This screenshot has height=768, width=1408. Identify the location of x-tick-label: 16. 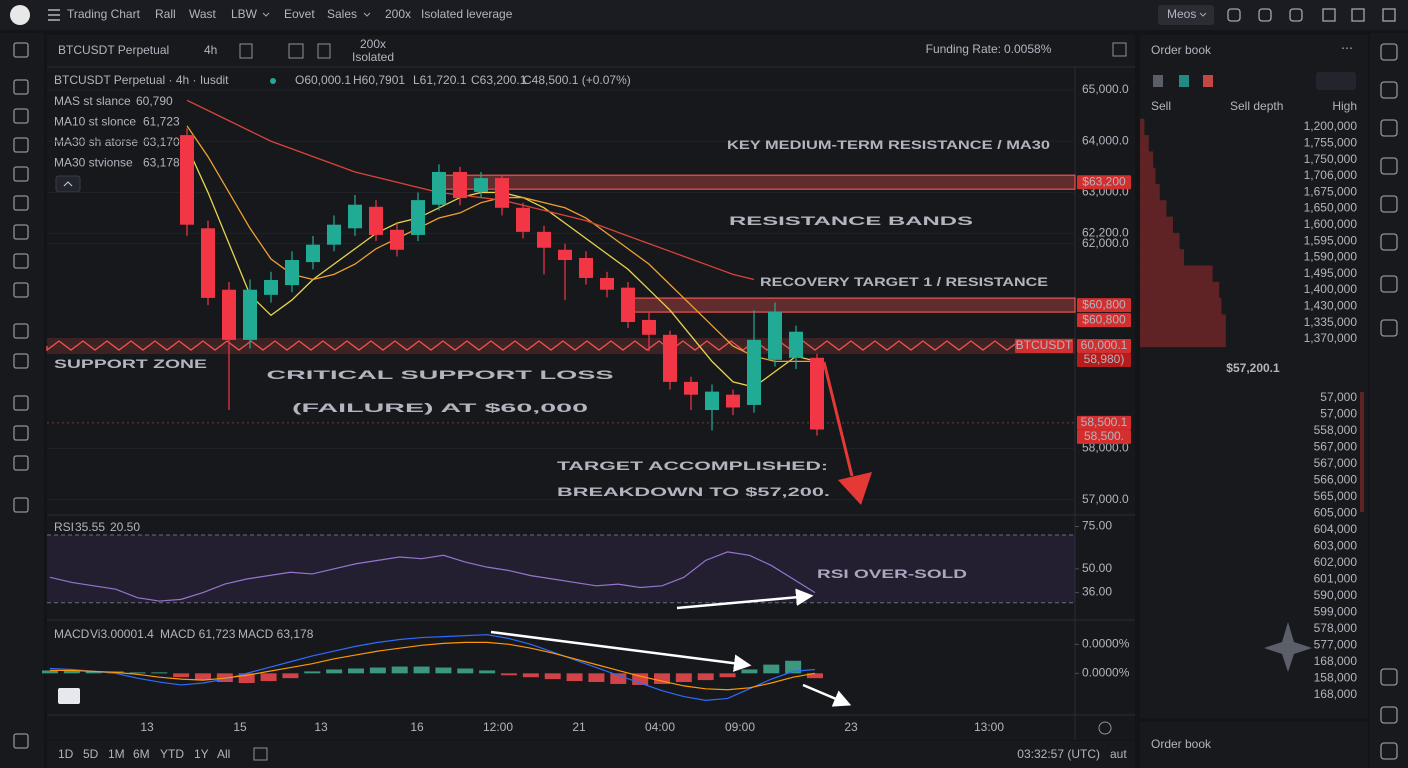
(417, 727).